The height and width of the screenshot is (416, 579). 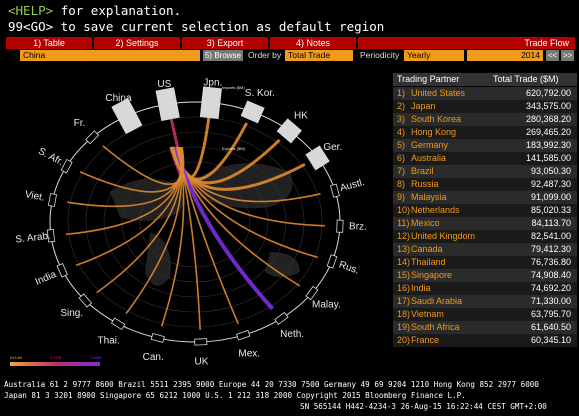 I want to click on partner: India, so click(x=421, y=288).